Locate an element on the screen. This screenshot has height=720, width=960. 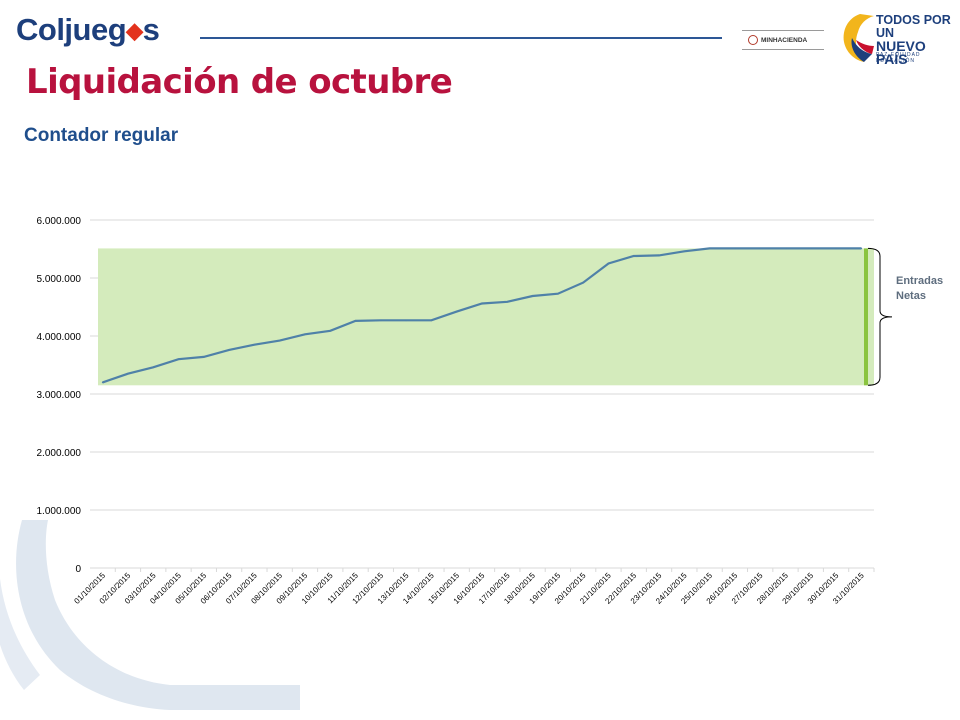
y-tick-label: 0 is located at coordinates (78, 569).